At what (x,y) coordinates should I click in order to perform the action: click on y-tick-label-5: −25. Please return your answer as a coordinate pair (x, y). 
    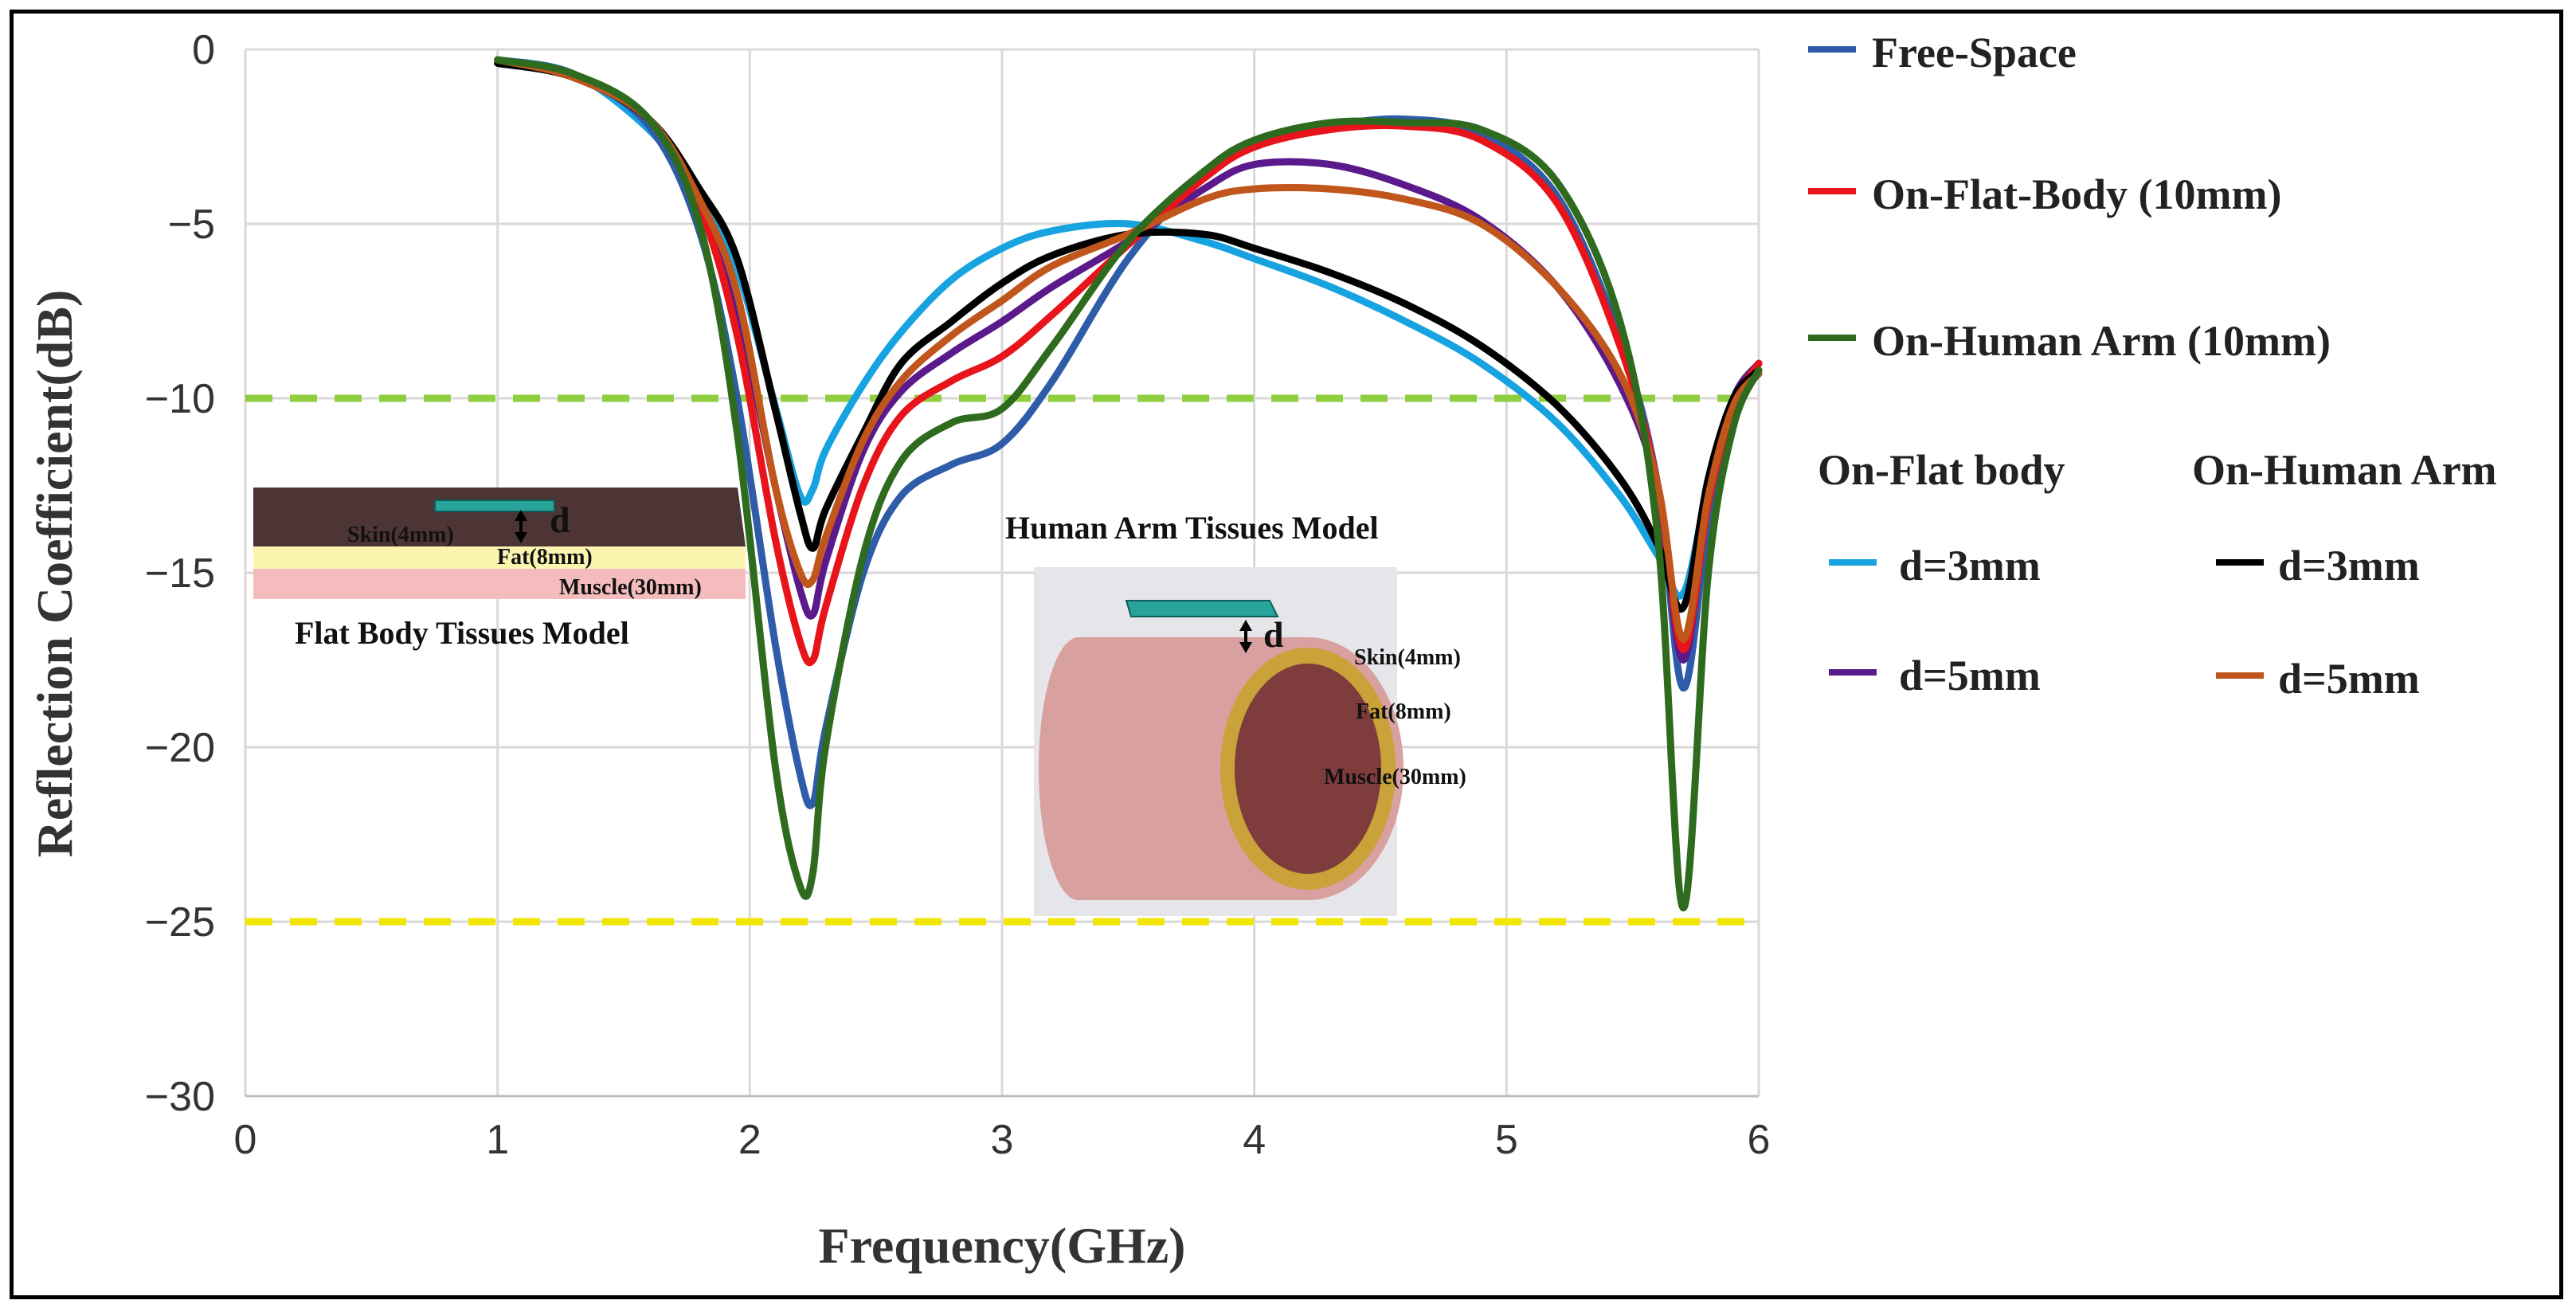
    Looking at the image, I should click on (180, 922).